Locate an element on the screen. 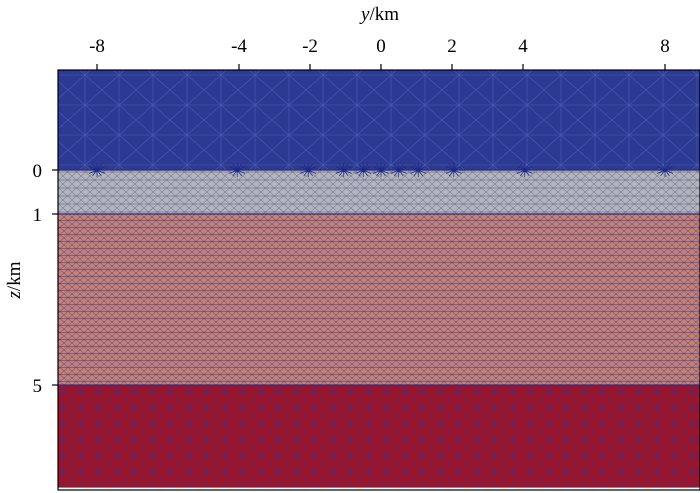 The image size is (700, 493). y-tick-label: 5 is located at coordinates (38, 386).